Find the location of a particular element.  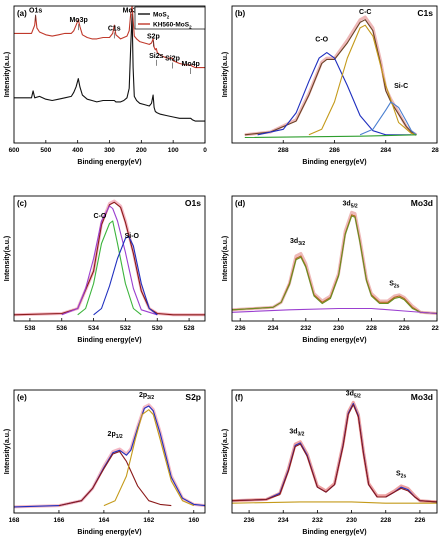

peak-label: C-C is located at coordinates (365, 12).